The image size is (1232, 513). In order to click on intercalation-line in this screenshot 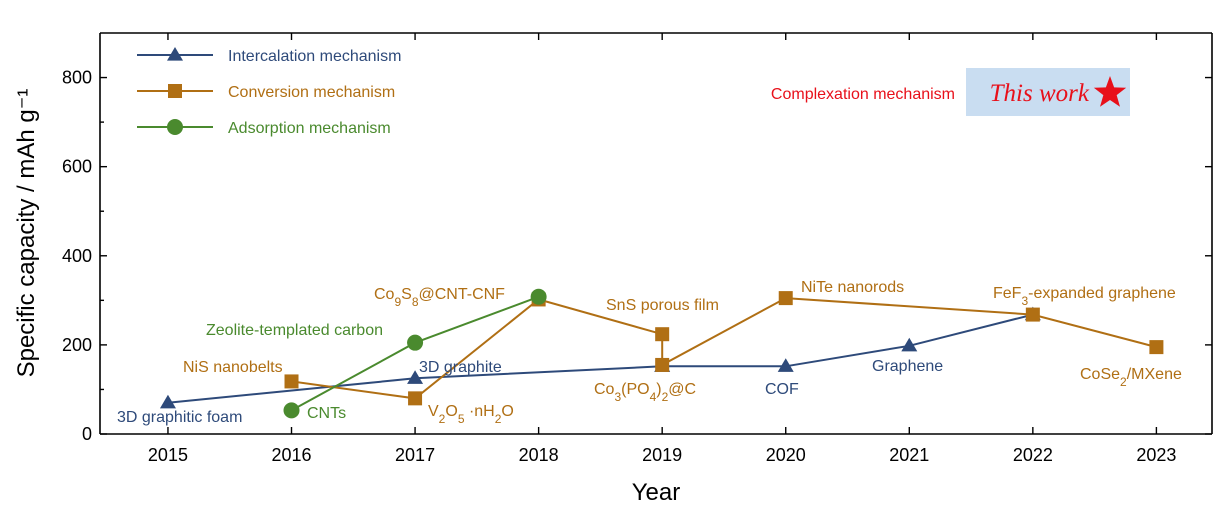, I will do `click(600, 358)`.